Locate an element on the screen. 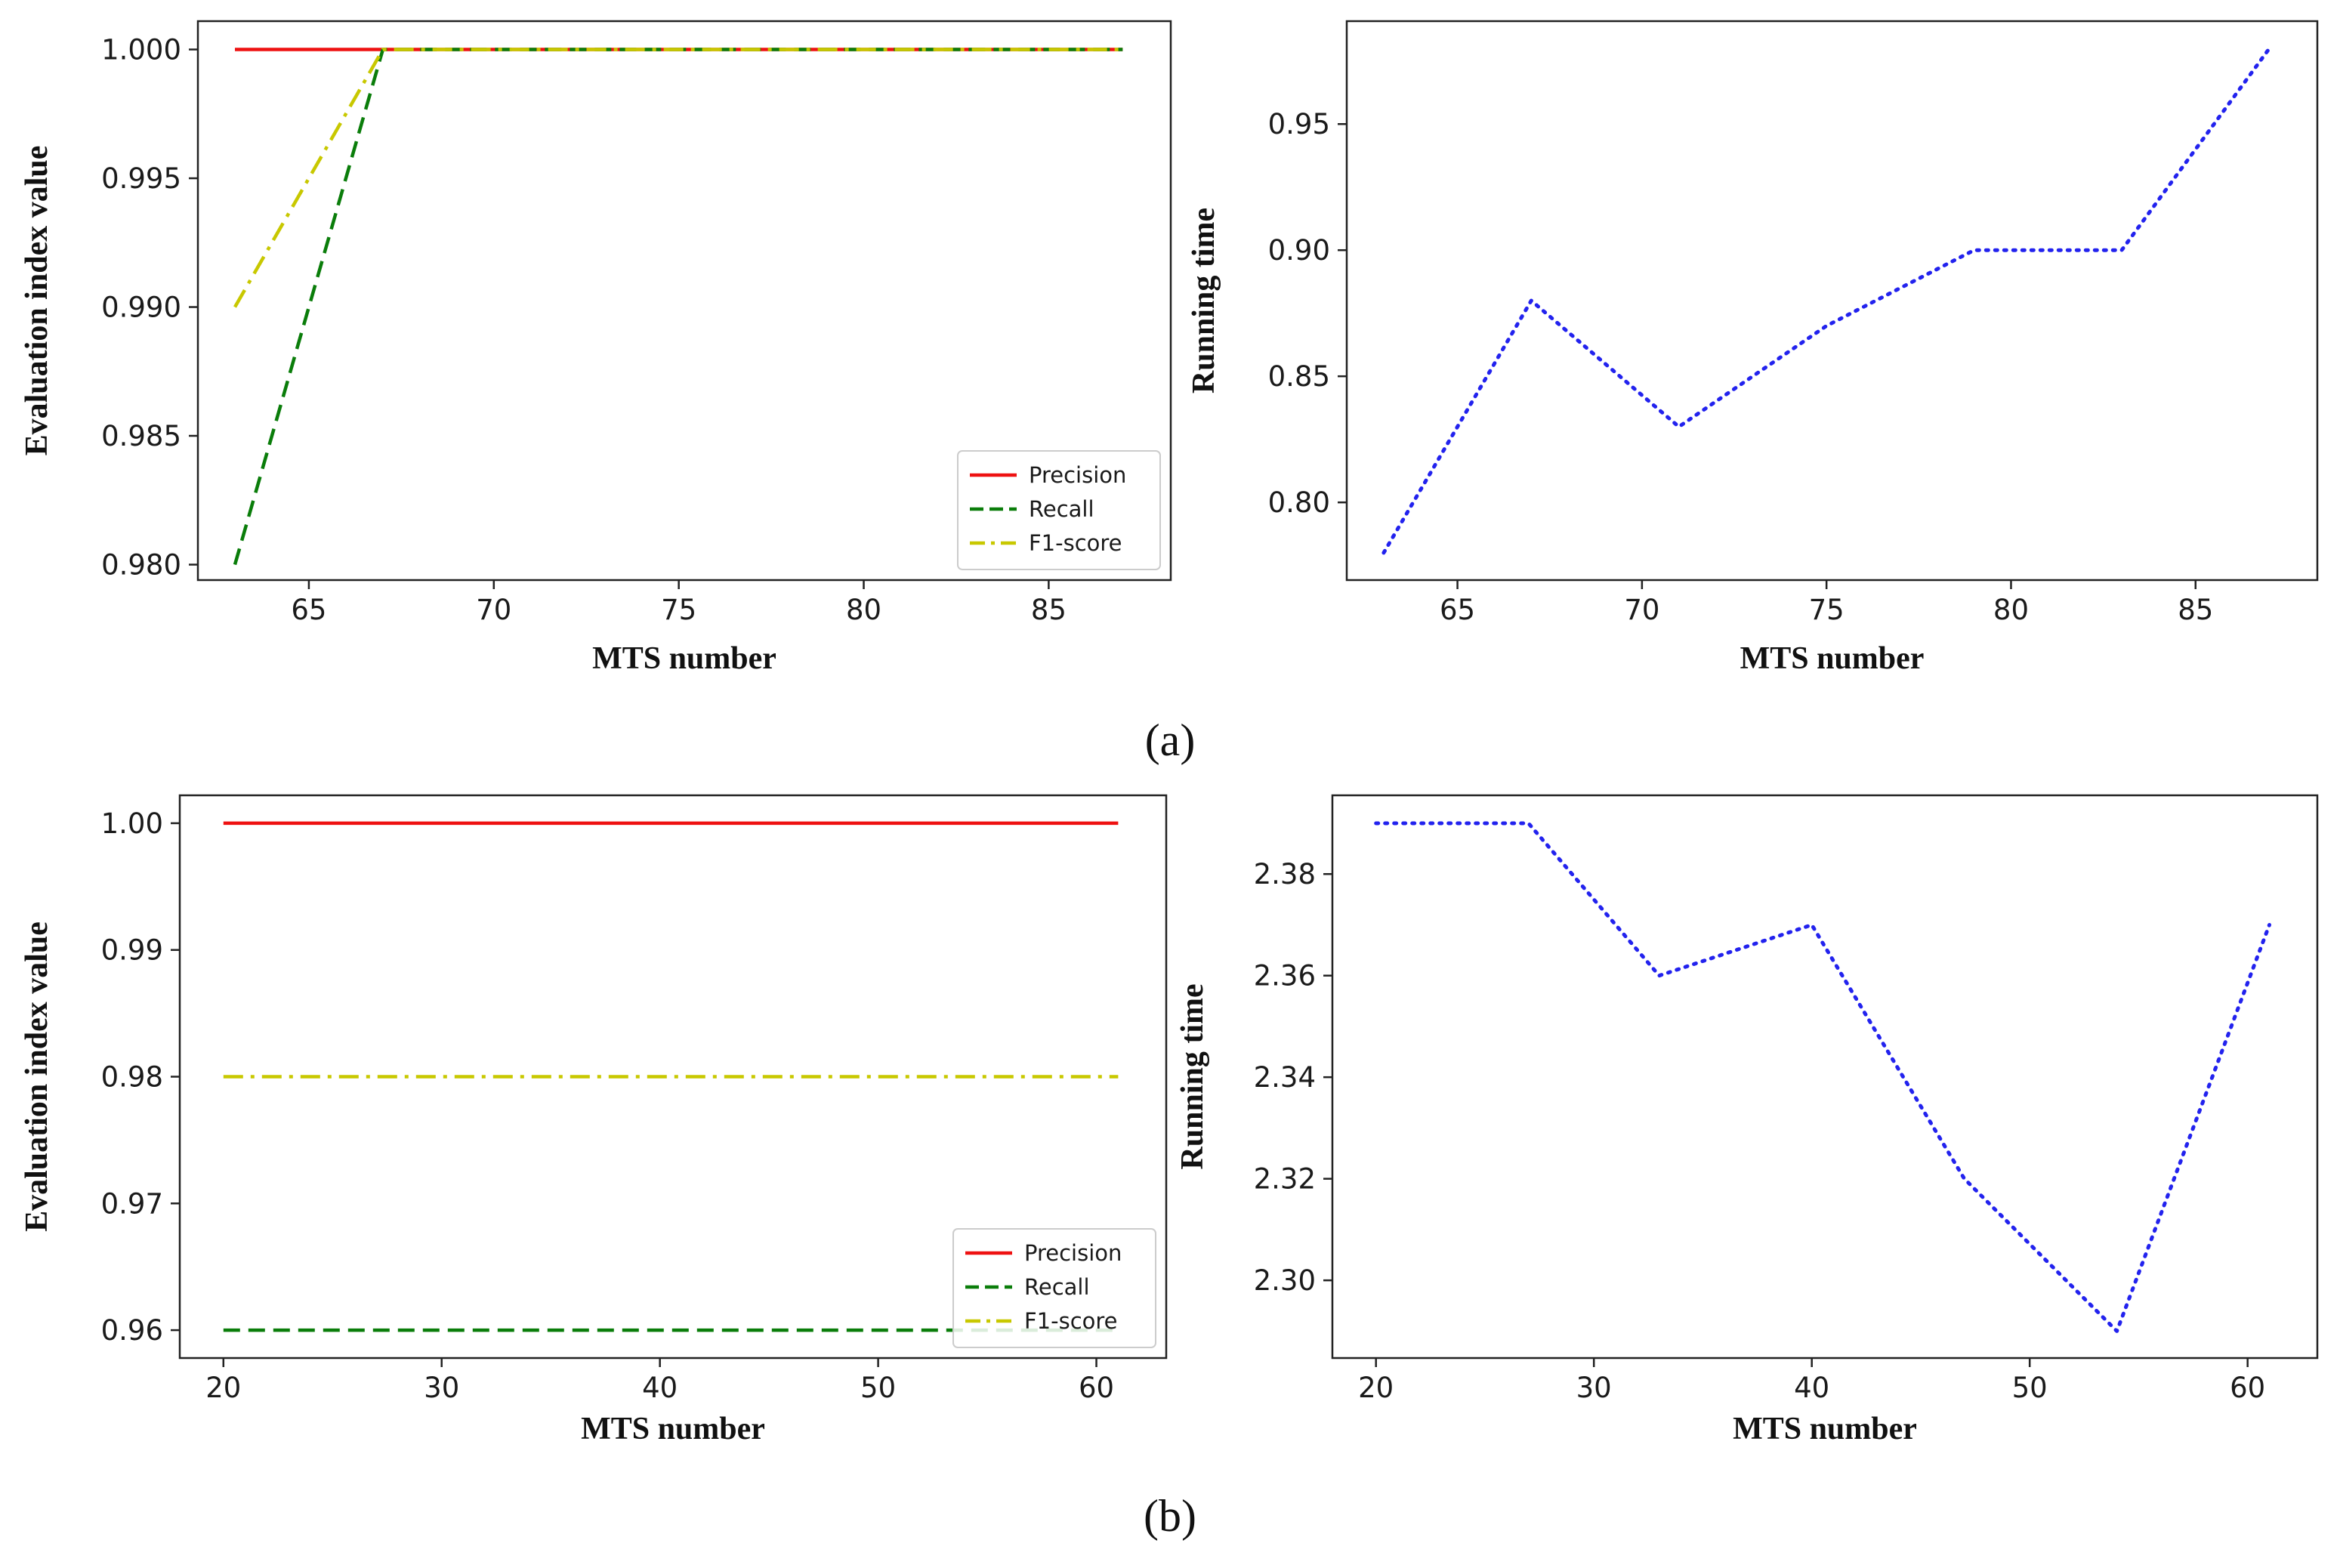  chart-a-right-xlabel: MTS number is located at coordinates (1832, 658).